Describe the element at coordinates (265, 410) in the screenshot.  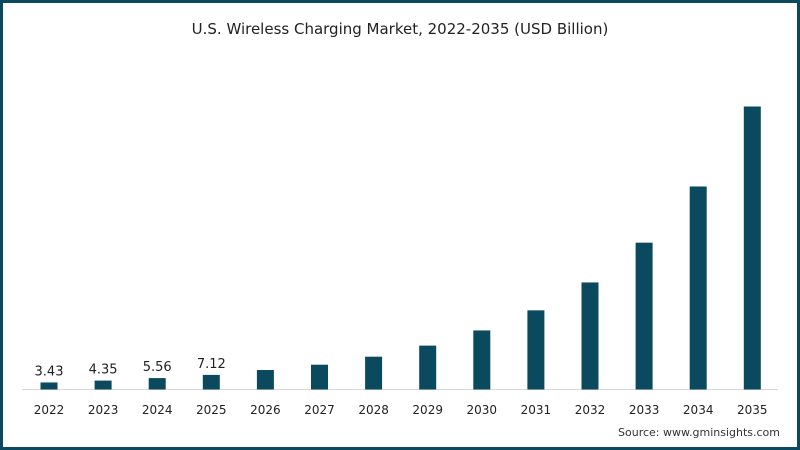
I see `x-tick-label: 2026` at that location.